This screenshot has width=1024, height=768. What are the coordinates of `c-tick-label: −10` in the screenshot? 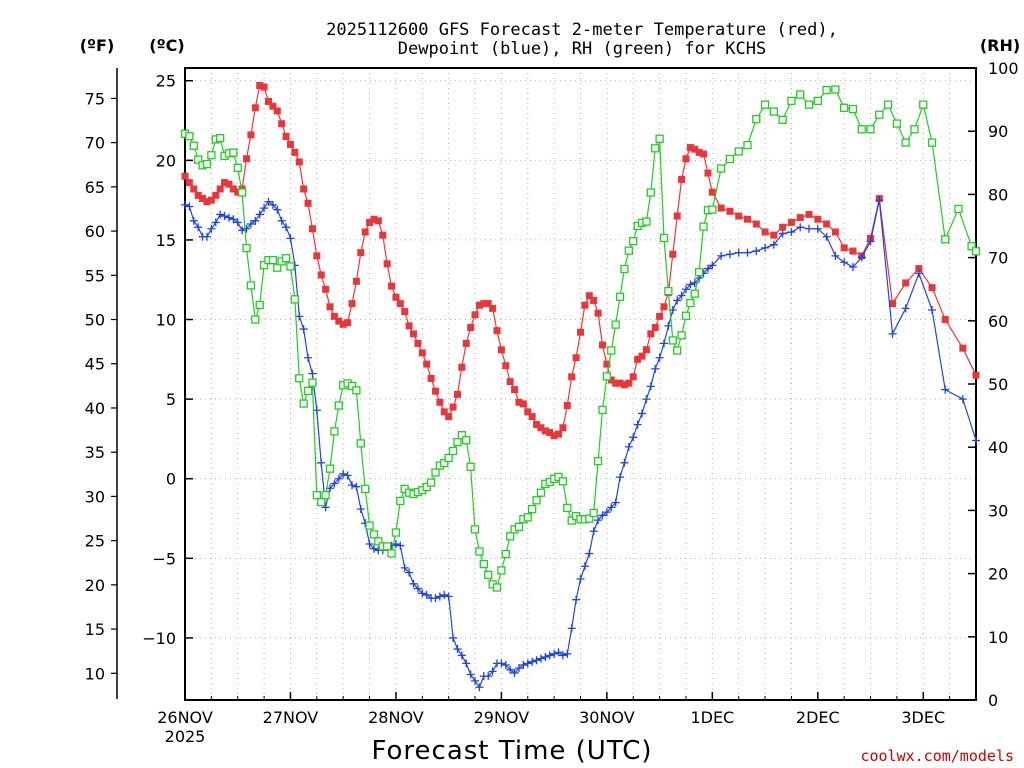 It's located at (159, 638).